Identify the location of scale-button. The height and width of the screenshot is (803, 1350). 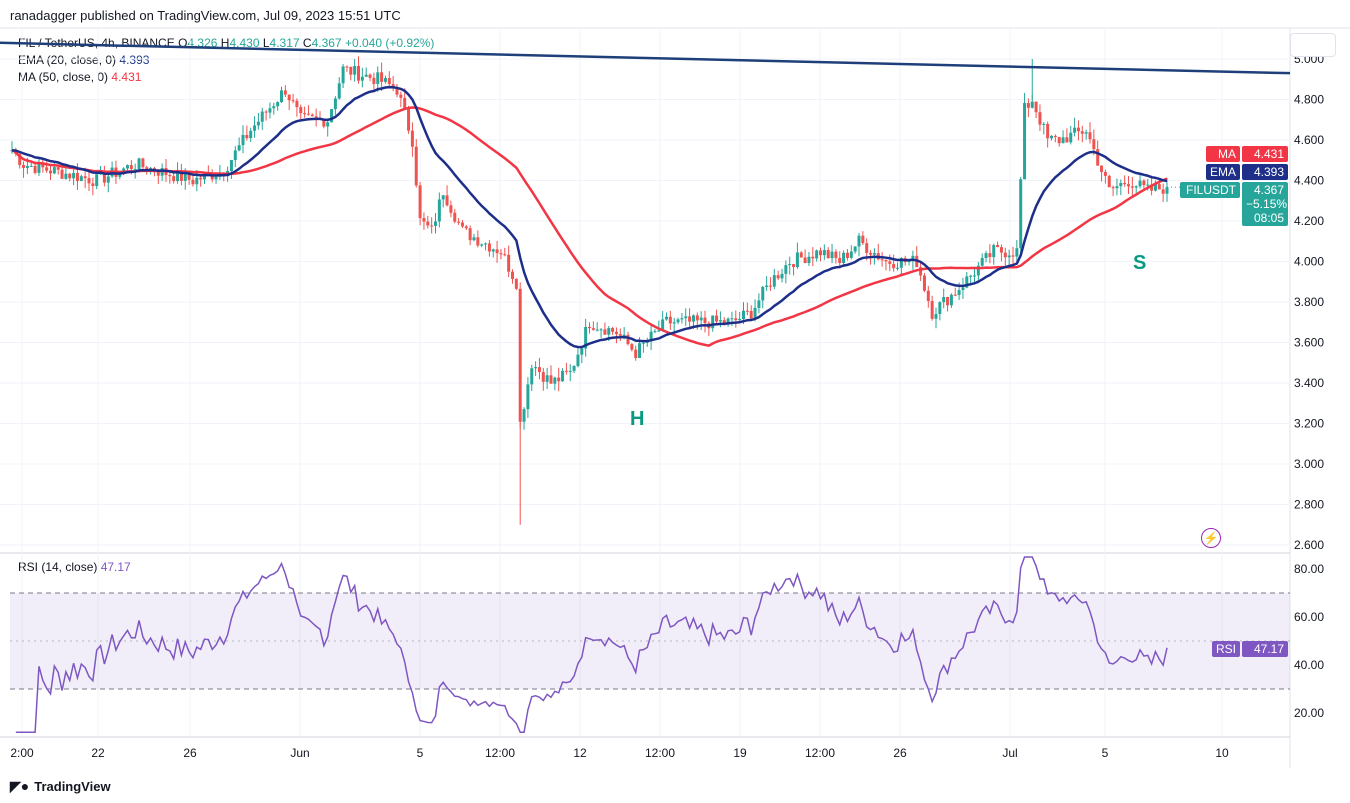
(1313, 45).